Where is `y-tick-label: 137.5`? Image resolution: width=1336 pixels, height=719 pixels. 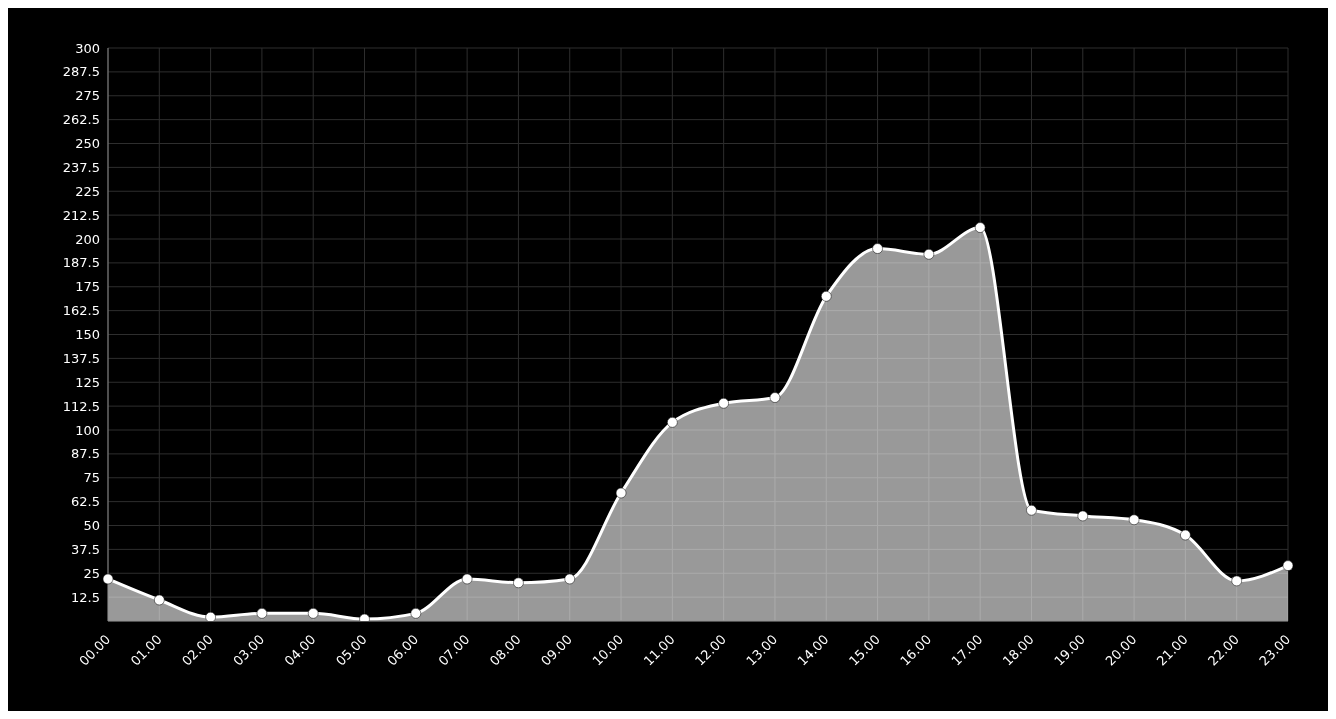 y-tick-label: 137.5 is located at coordinates (81, 358).